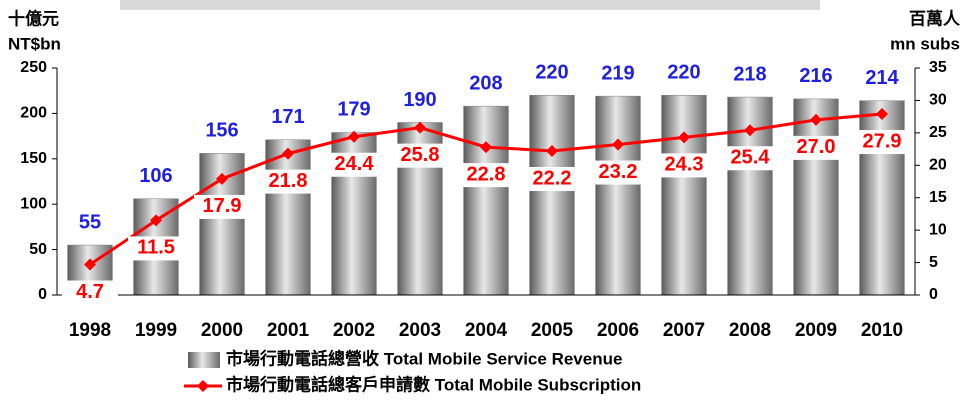 This screenshot has width=965, height=403. Describe the element at coordinates (618, 330) in the screenshot. I see `x-tick-label: 2006` at that location.